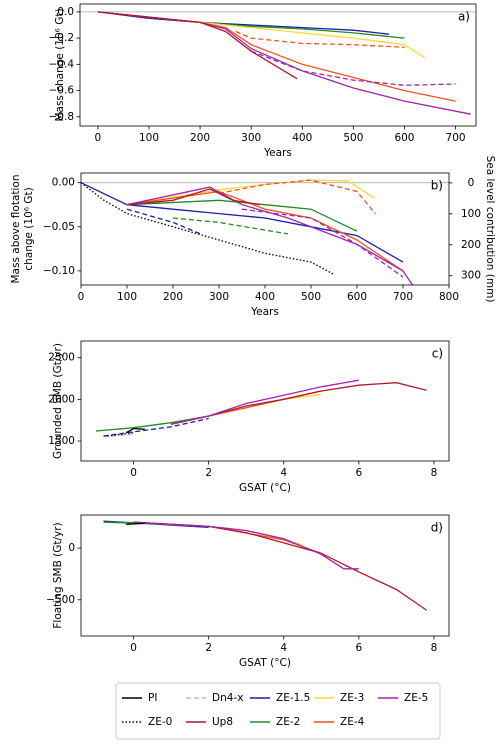 This screenshot has height=751, width=500. What do you see at coordinates (352, 722) in the screenshot?
I see `legend-label: ZE-4` at bounding box center [352, 722].